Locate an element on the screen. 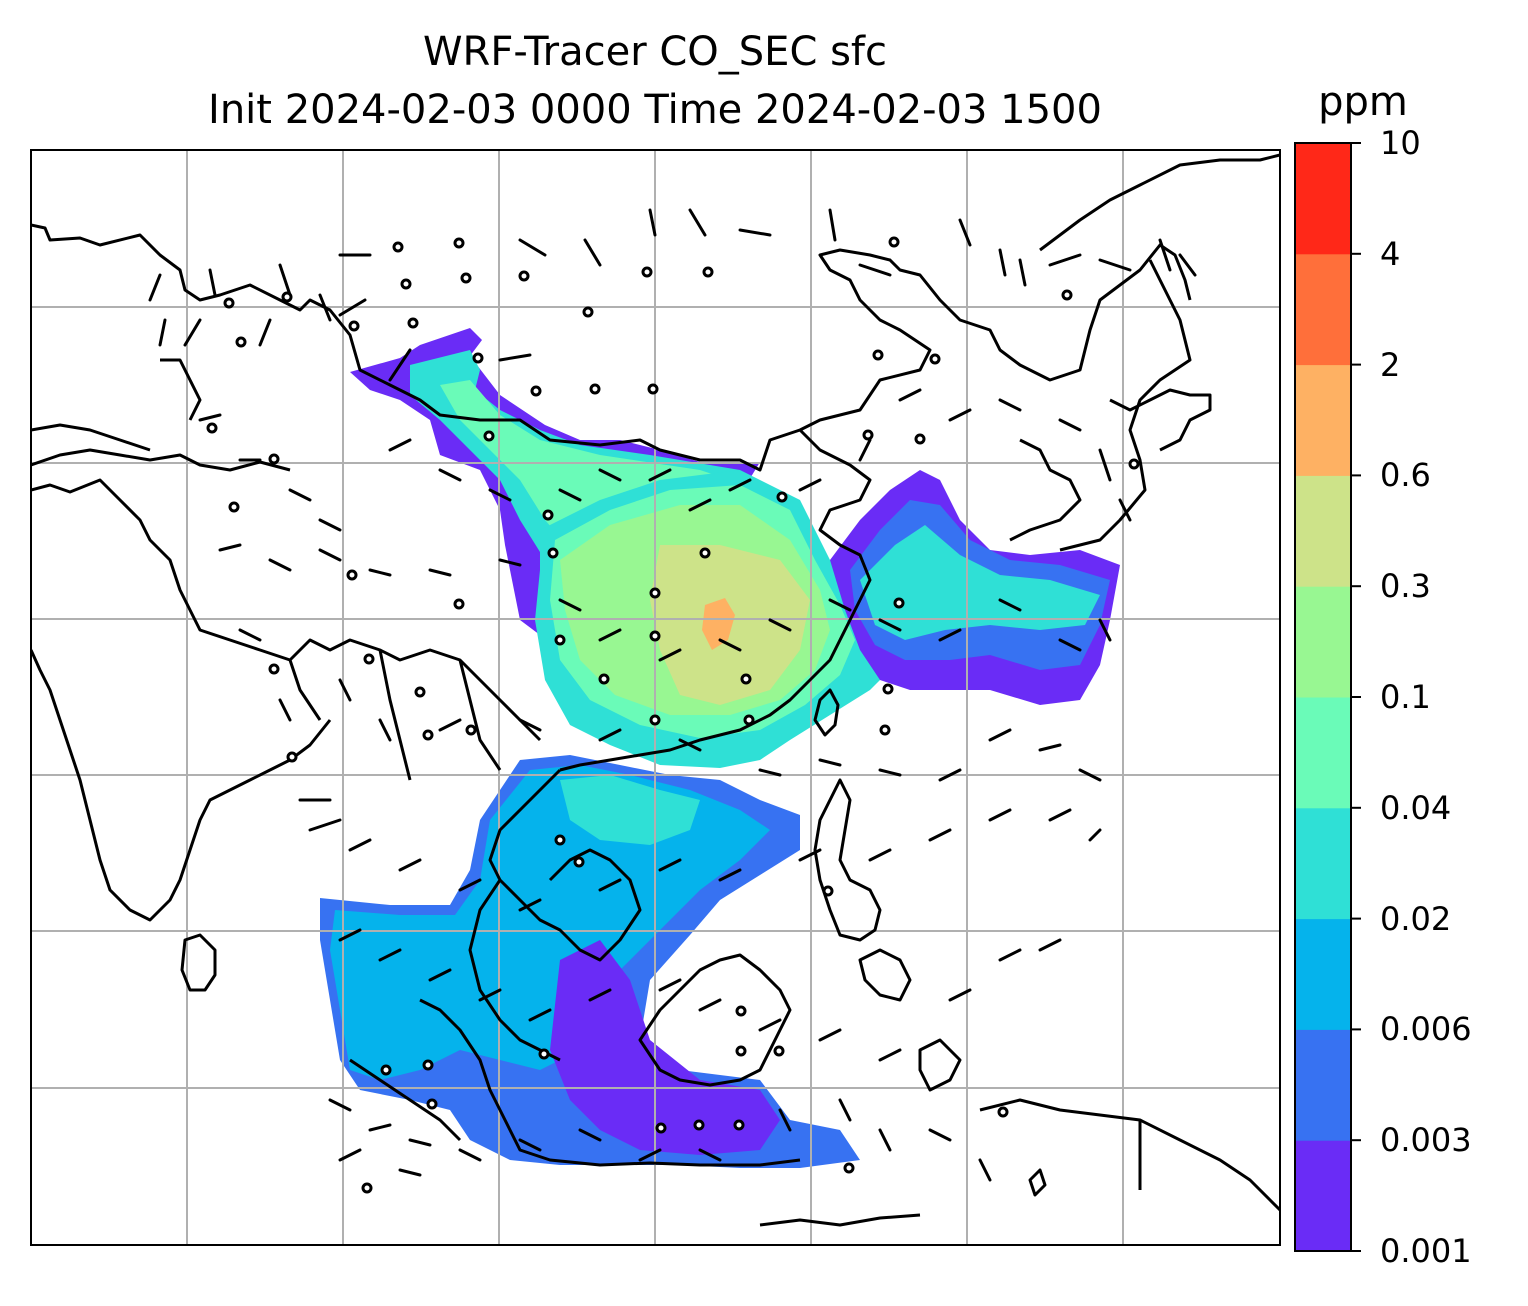 The width and height of the screenshot is (1528, 1306). colorbar-tick-label: 0.6 is located at coordinates (1405, 475).